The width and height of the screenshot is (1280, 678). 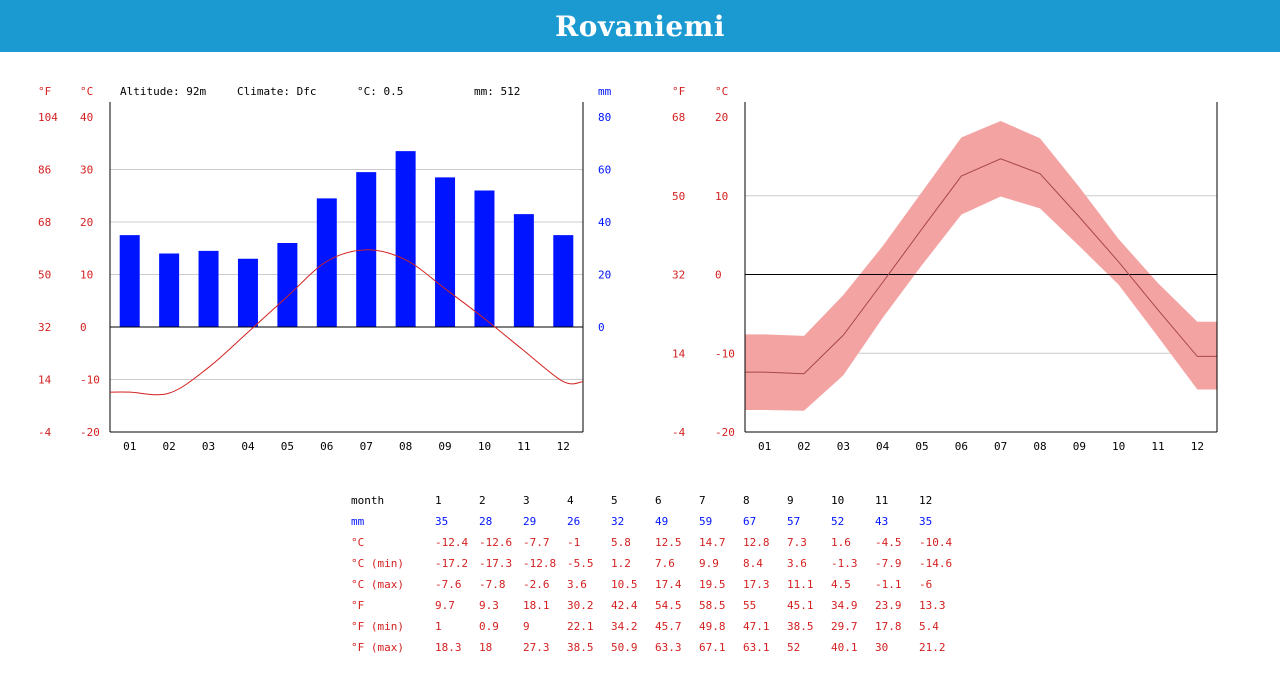 What do you see at coordinates (926, 584) in the screenshot?
I see `table-cell: -6` at bounding box center [926, 584].